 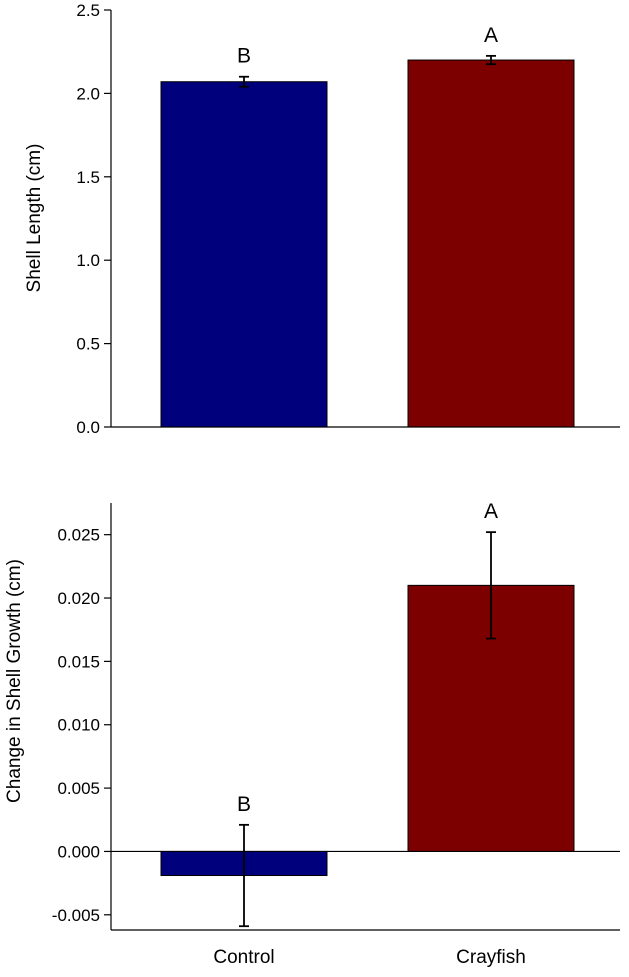 I want to click on y-axis-title: Change in Shell Growth (cm), so click(x=14, y=681).